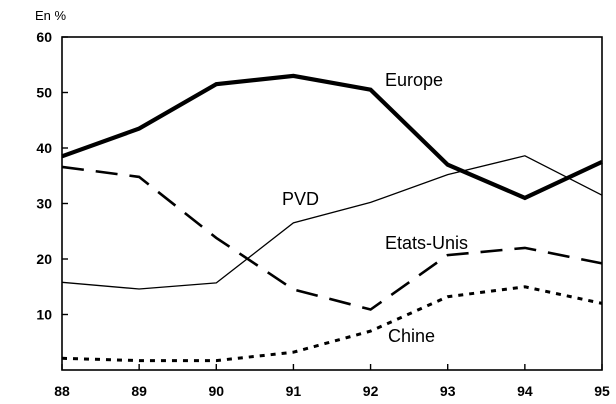  I want to click on y-tick-label: 60, so click(44, 37).